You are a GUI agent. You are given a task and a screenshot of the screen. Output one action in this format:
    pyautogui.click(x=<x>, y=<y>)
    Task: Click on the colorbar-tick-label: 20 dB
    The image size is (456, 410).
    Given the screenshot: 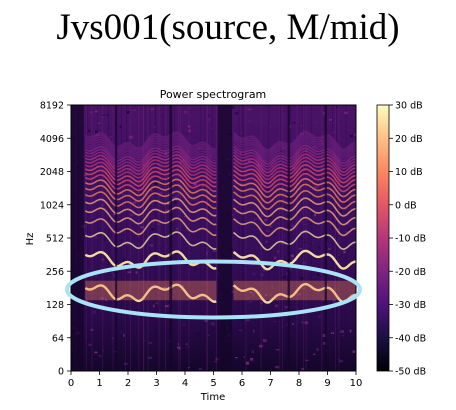 What is the action you would take?
    pyautogui.click(x=409, y=139)
    